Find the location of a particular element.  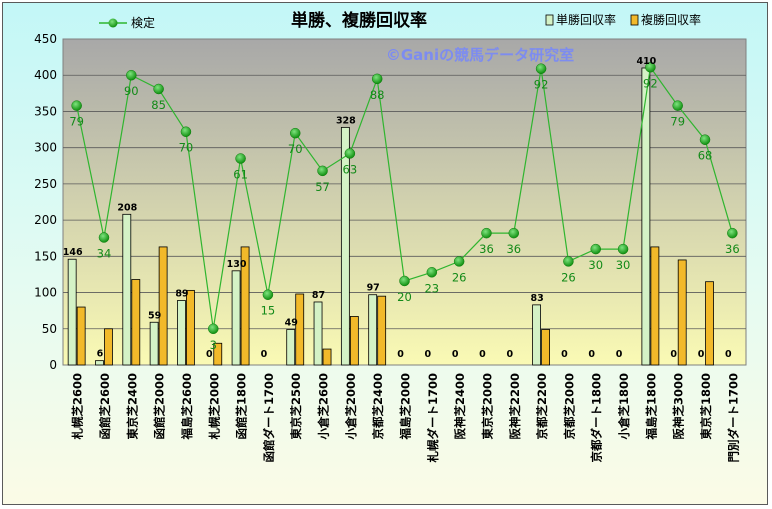

kentei-value-label: 68 is located at coordinates (705, 156).